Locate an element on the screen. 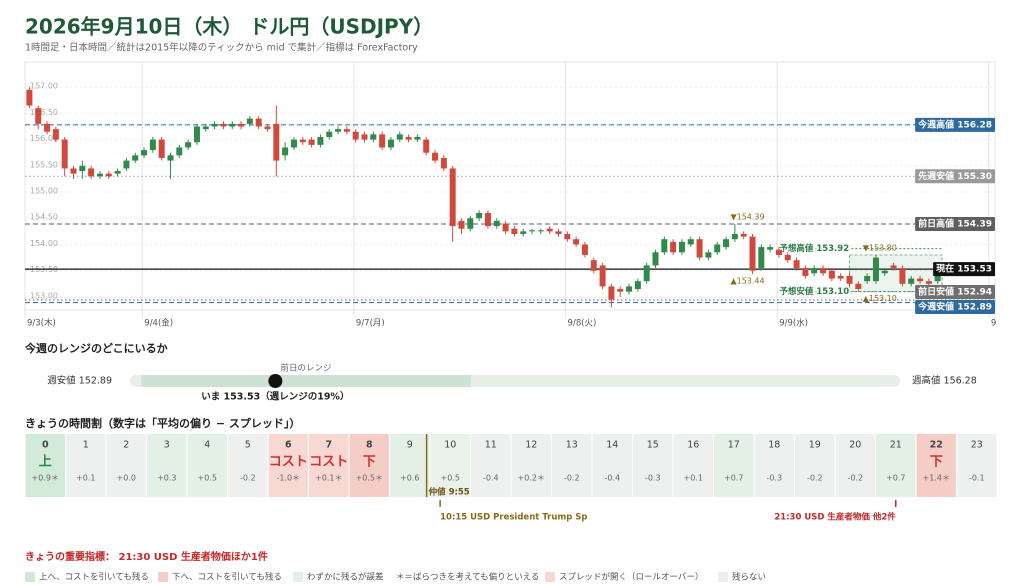  hour-number: 3 is located at coordinates (167, 445).